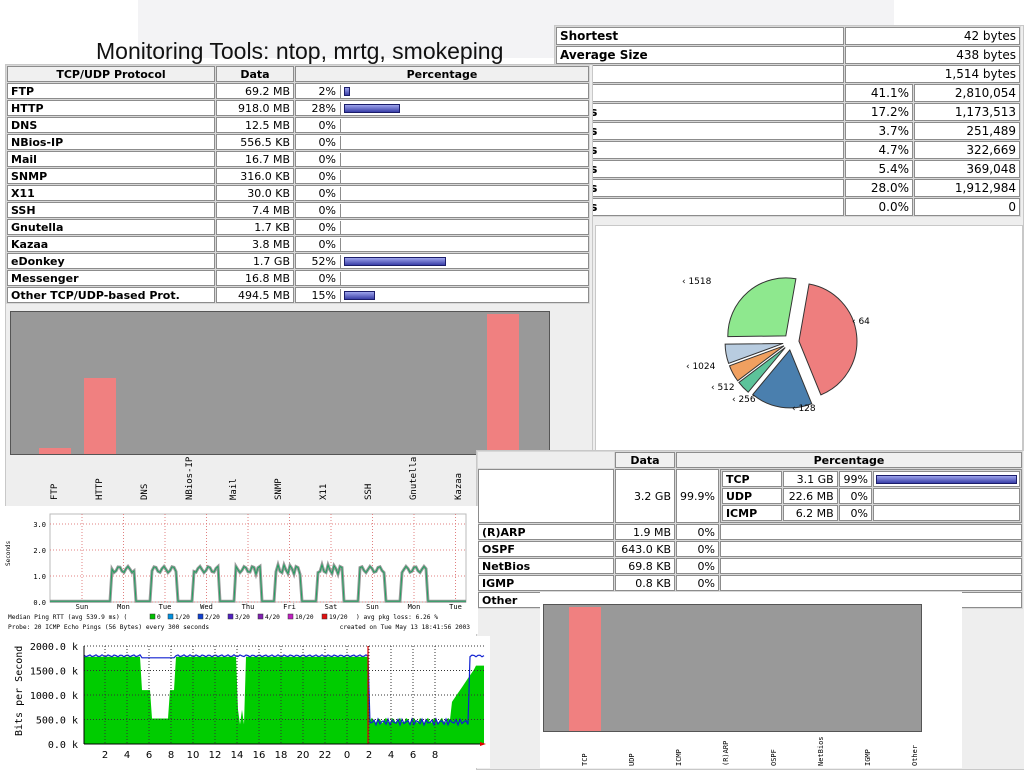 This screenshot has width=1024, height=771. What do you see at coordinates (932, 36) in the screenshot?
I see `packet-size-value: 42 bytes` at bounding box center [932, 36].